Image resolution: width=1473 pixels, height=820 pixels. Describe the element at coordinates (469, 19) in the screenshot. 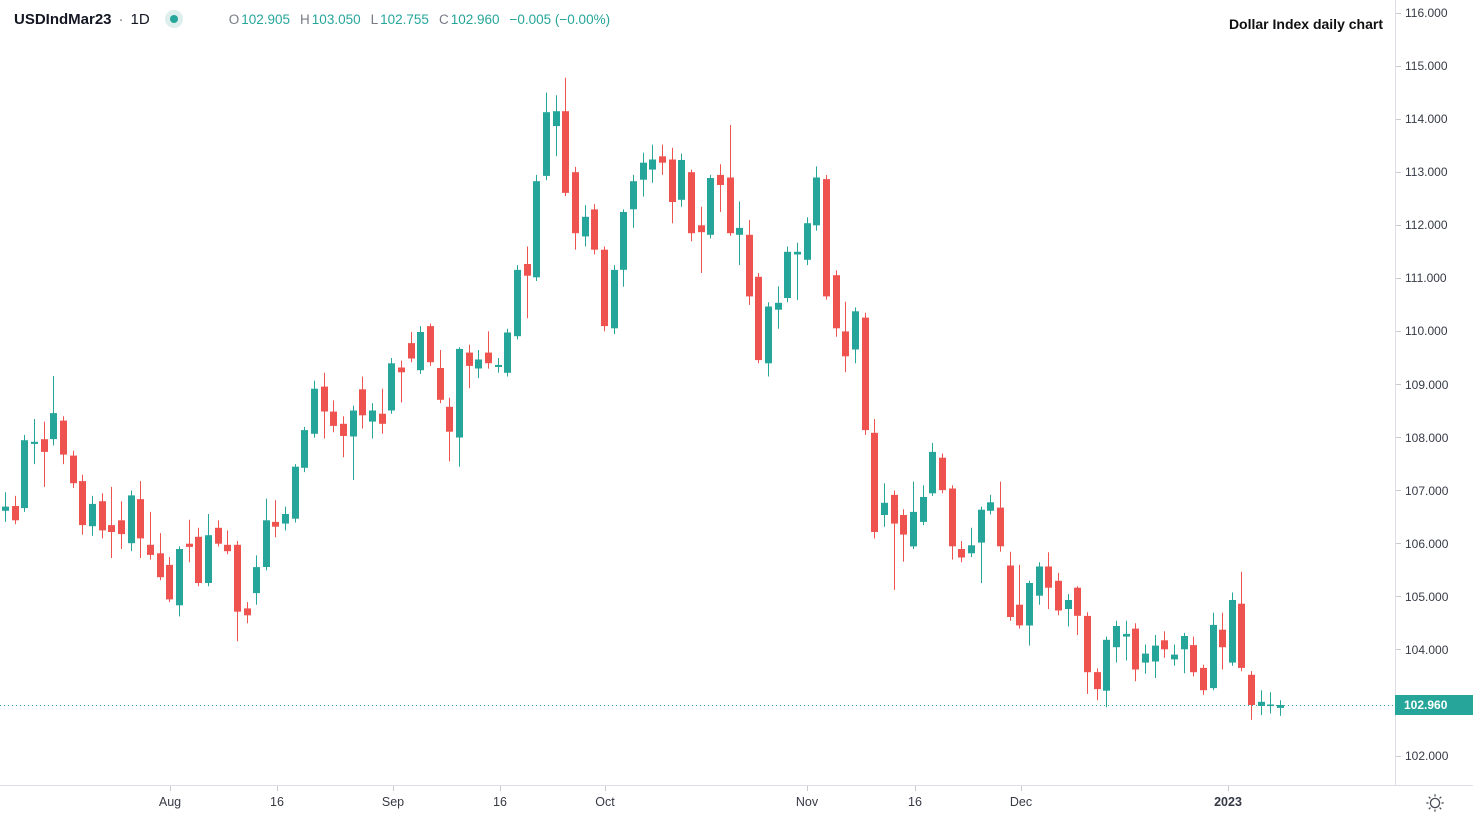

I see `close-readout: C 102.960` at that location.